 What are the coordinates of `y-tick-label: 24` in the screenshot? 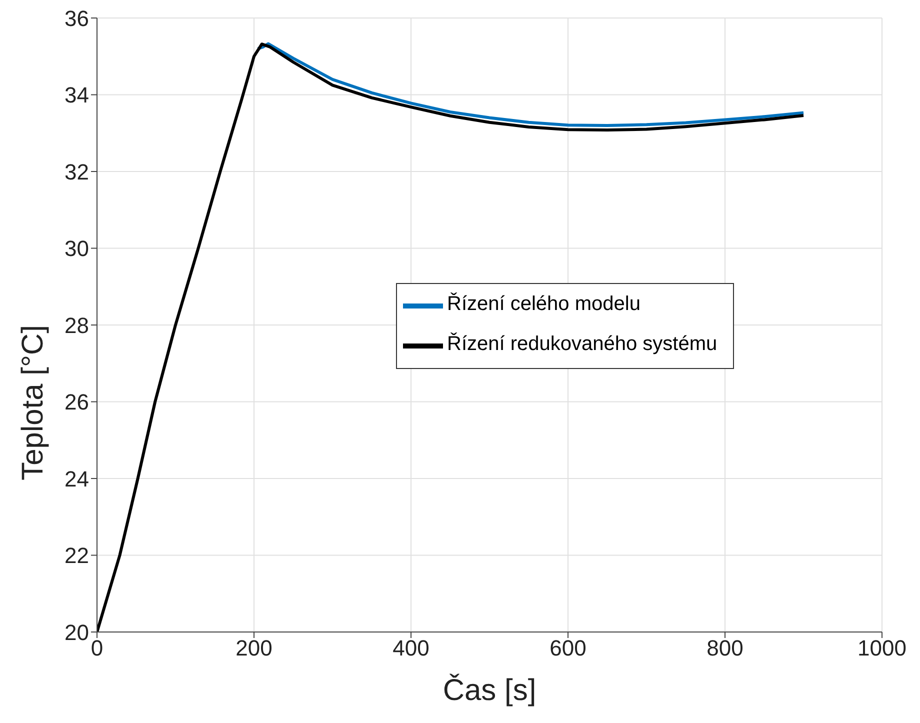 It's located at (76, 479).